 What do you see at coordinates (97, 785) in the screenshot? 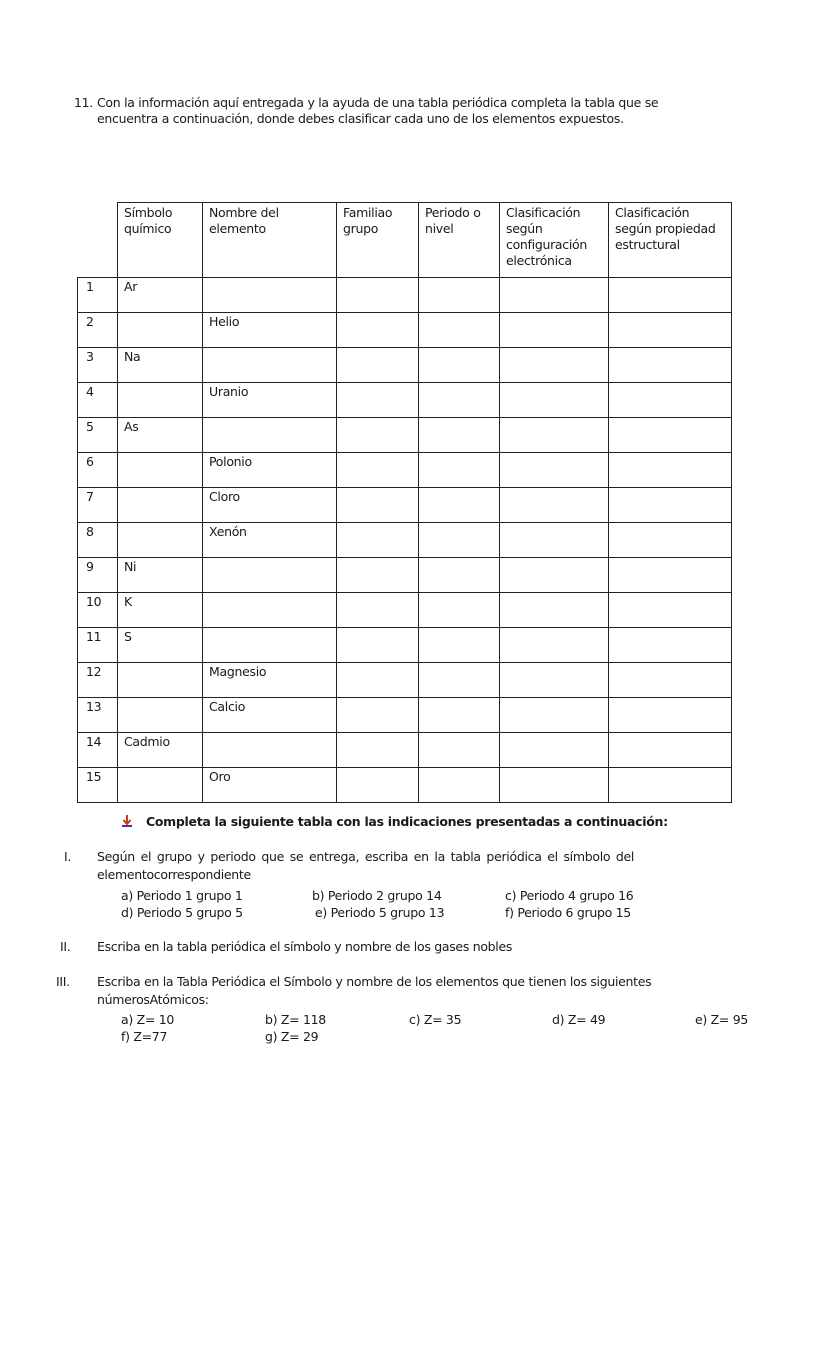
I see `row-number-cell: 15` at bounding box center [97, 785].